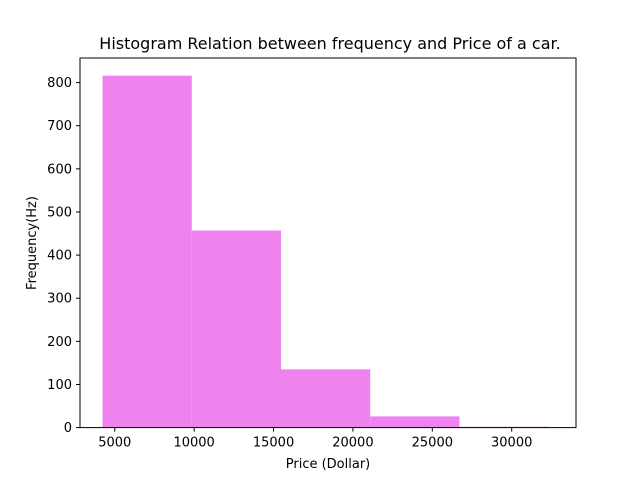  I want to click on x-tick-label: 15000, so click(273, 443).